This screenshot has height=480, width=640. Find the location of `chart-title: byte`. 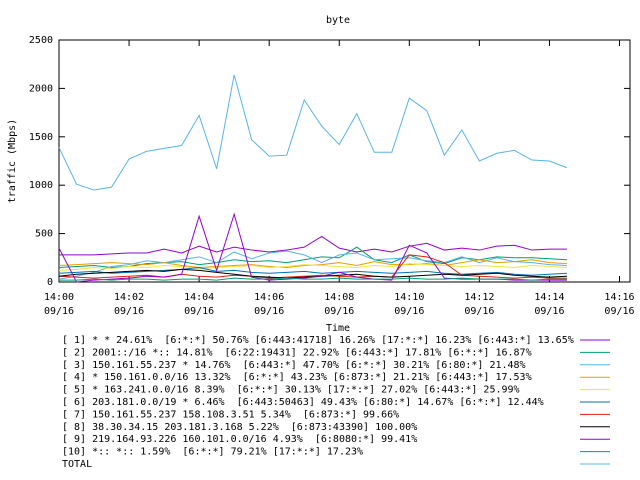

chart-title: byte is located at coordinates (338, 20).